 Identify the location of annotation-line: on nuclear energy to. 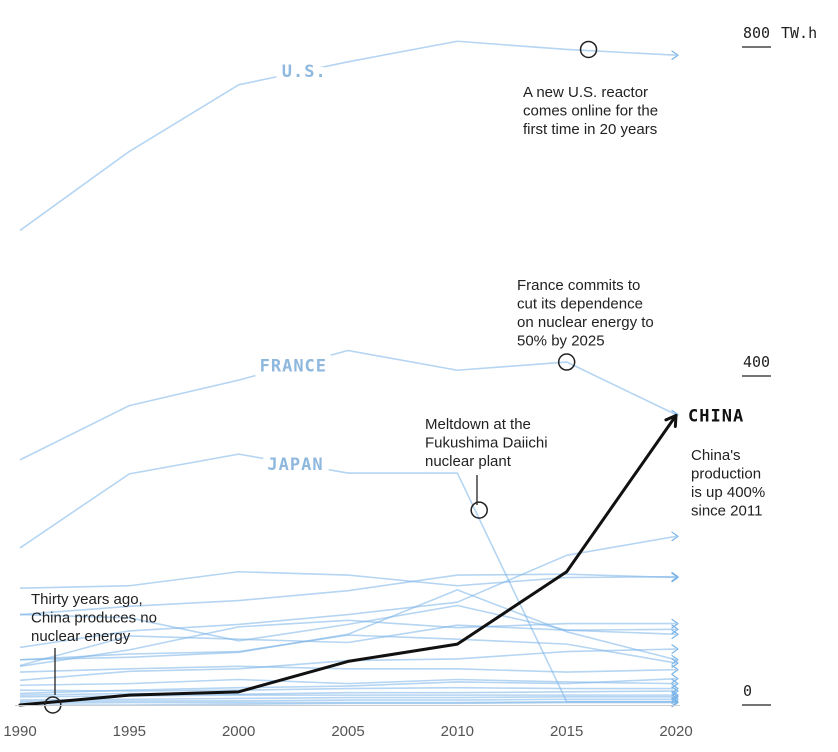
(585, 322).